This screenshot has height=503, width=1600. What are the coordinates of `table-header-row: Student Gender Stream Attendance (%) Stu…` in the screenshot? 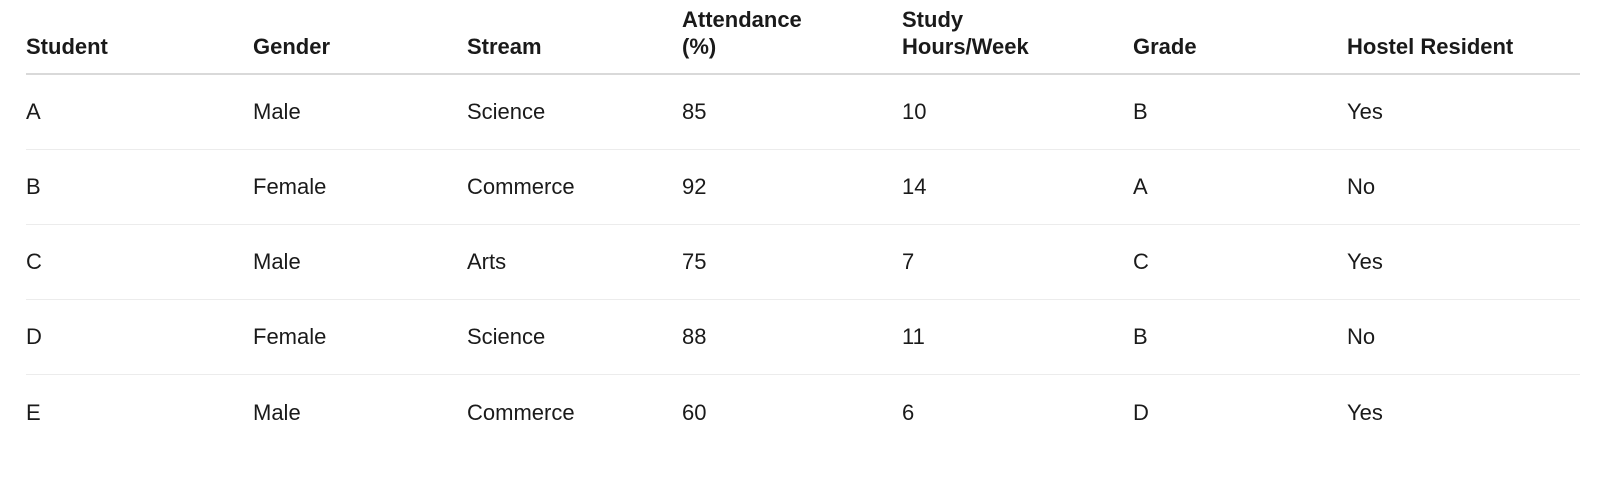 It's located at (803, 37).